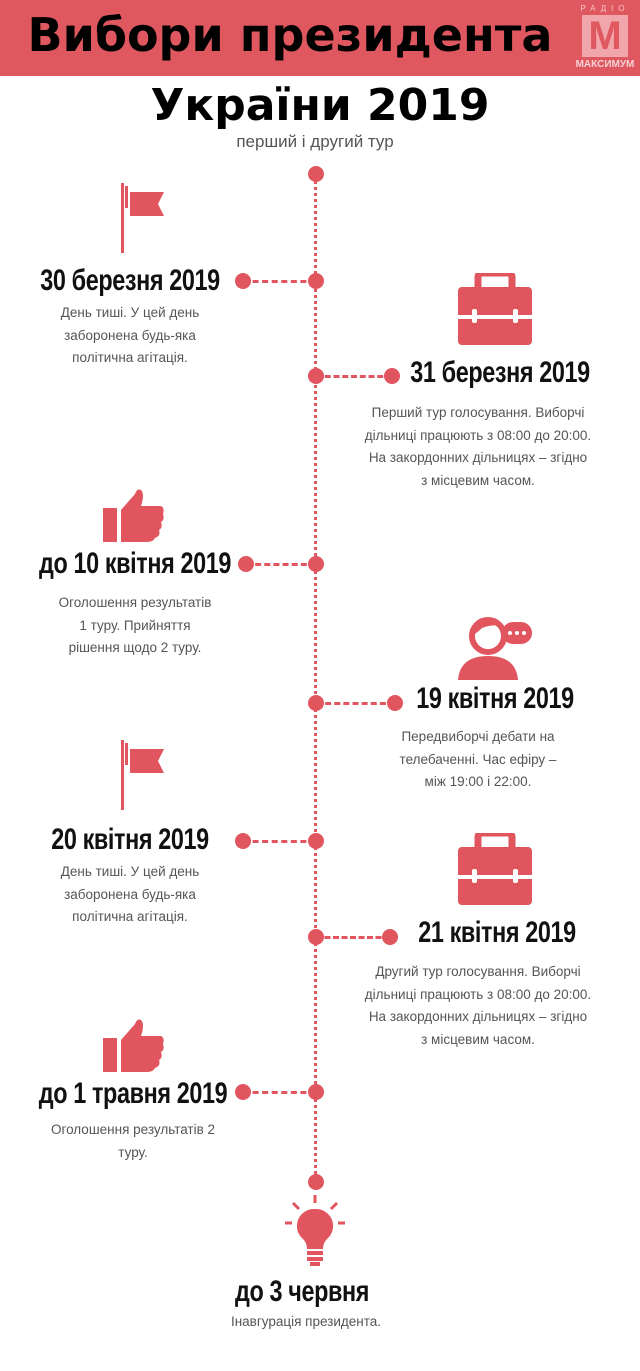 This screenshot has height=1371, width=640. I want to click on subtitle: перший і другий тур, so click(315, 141).